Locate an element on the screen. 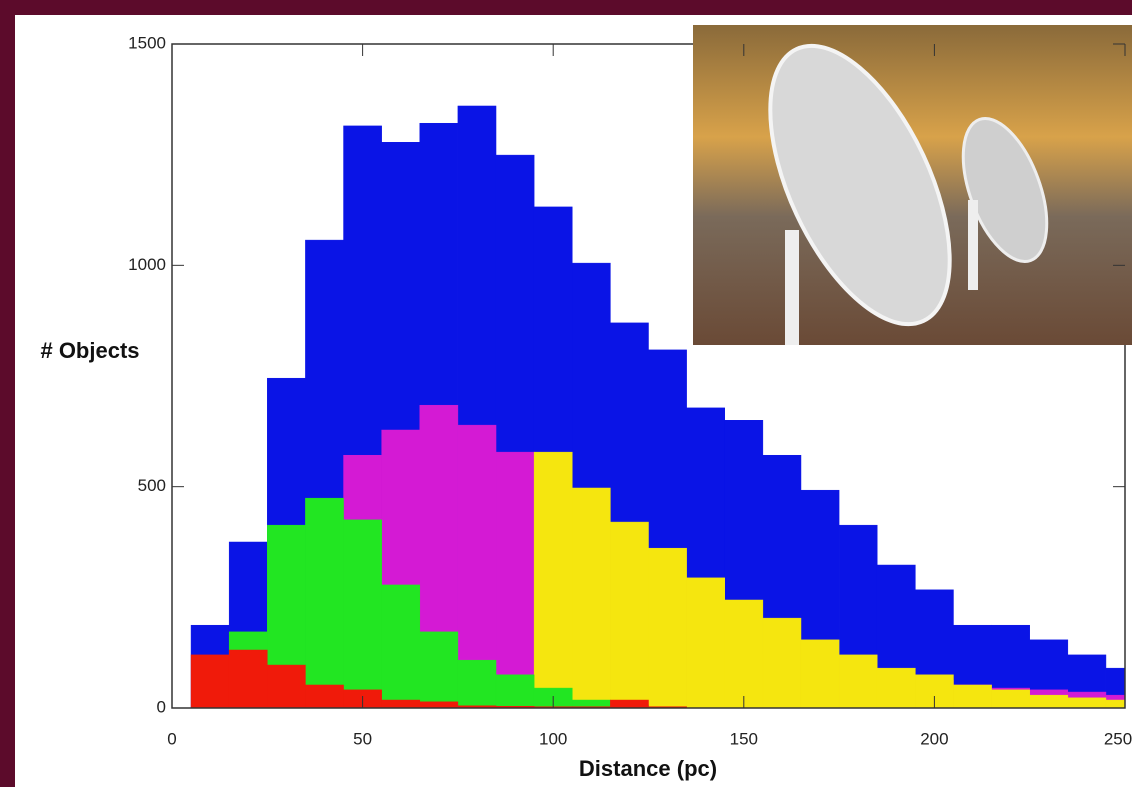  y-tick-label: 500 is located at coordinates (152, 485).